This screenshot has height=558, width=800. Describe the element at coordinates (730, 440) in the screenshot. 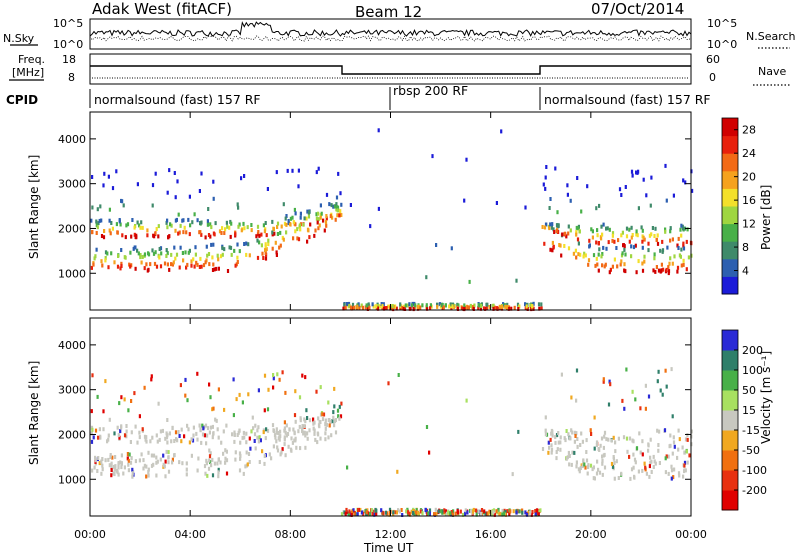

I see `velocity-colorbar-swatch` at that location.